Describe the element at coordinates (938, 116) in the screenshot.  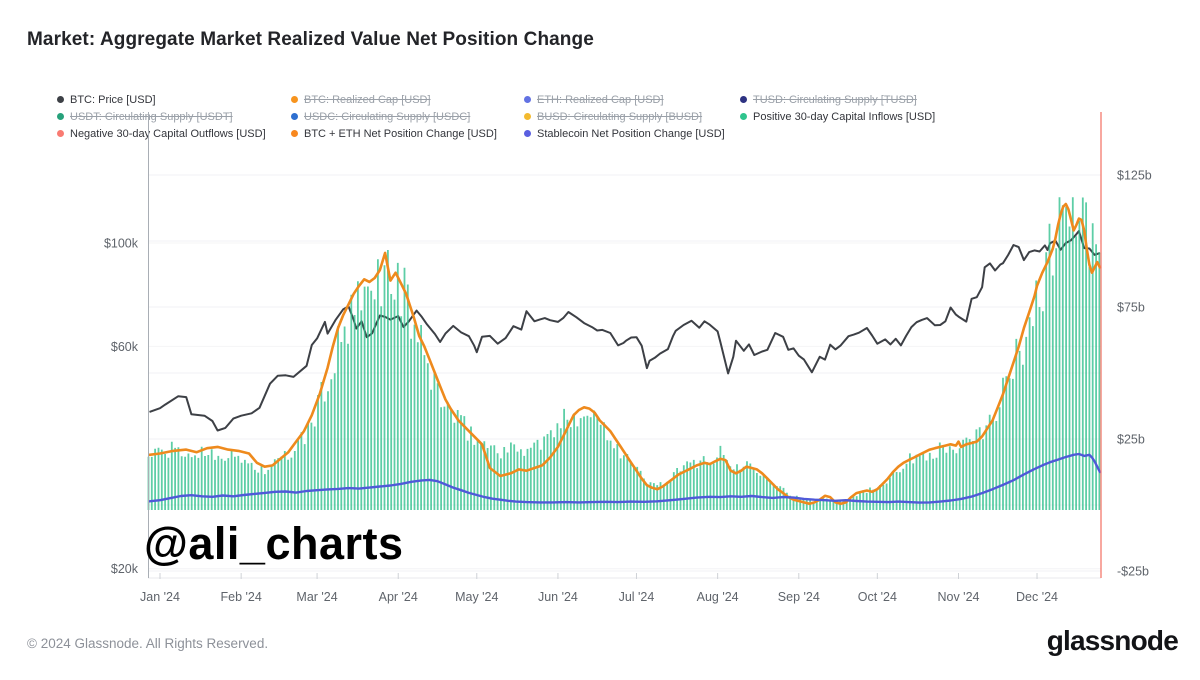
I see `legend-item-positive-30-day-capital-inflows-usd: Positive 30-day Capital Inflows [USD]` at that location.